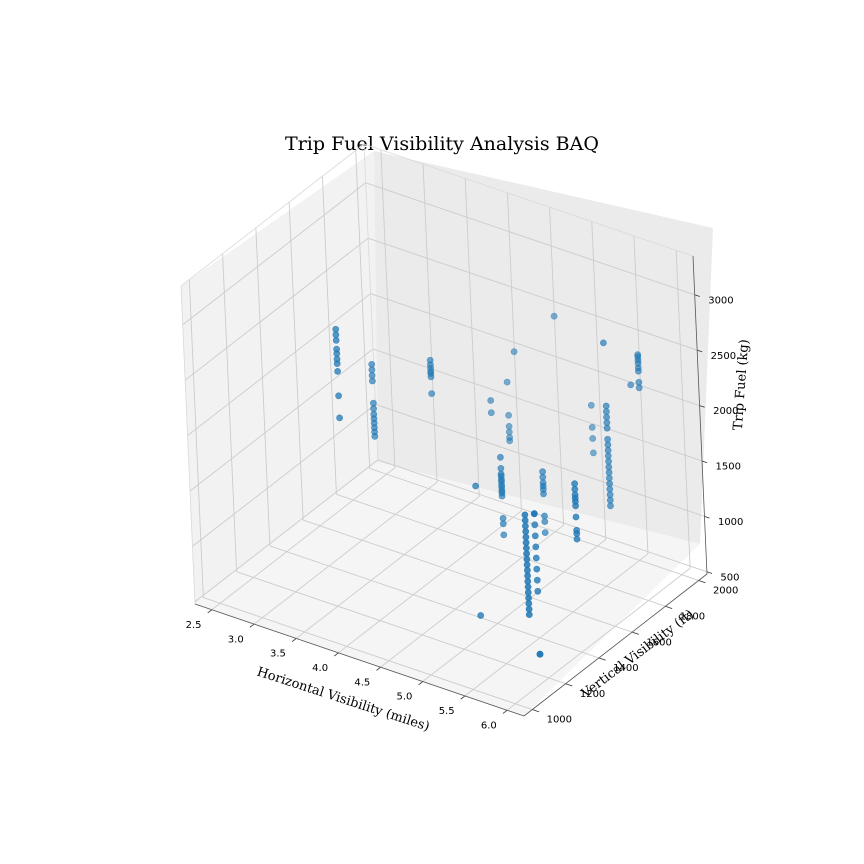  What do you see at coordinates (723, 356) in the screenshot?
I see `z-tick-label: 2500` at bounding box center [723, 356].